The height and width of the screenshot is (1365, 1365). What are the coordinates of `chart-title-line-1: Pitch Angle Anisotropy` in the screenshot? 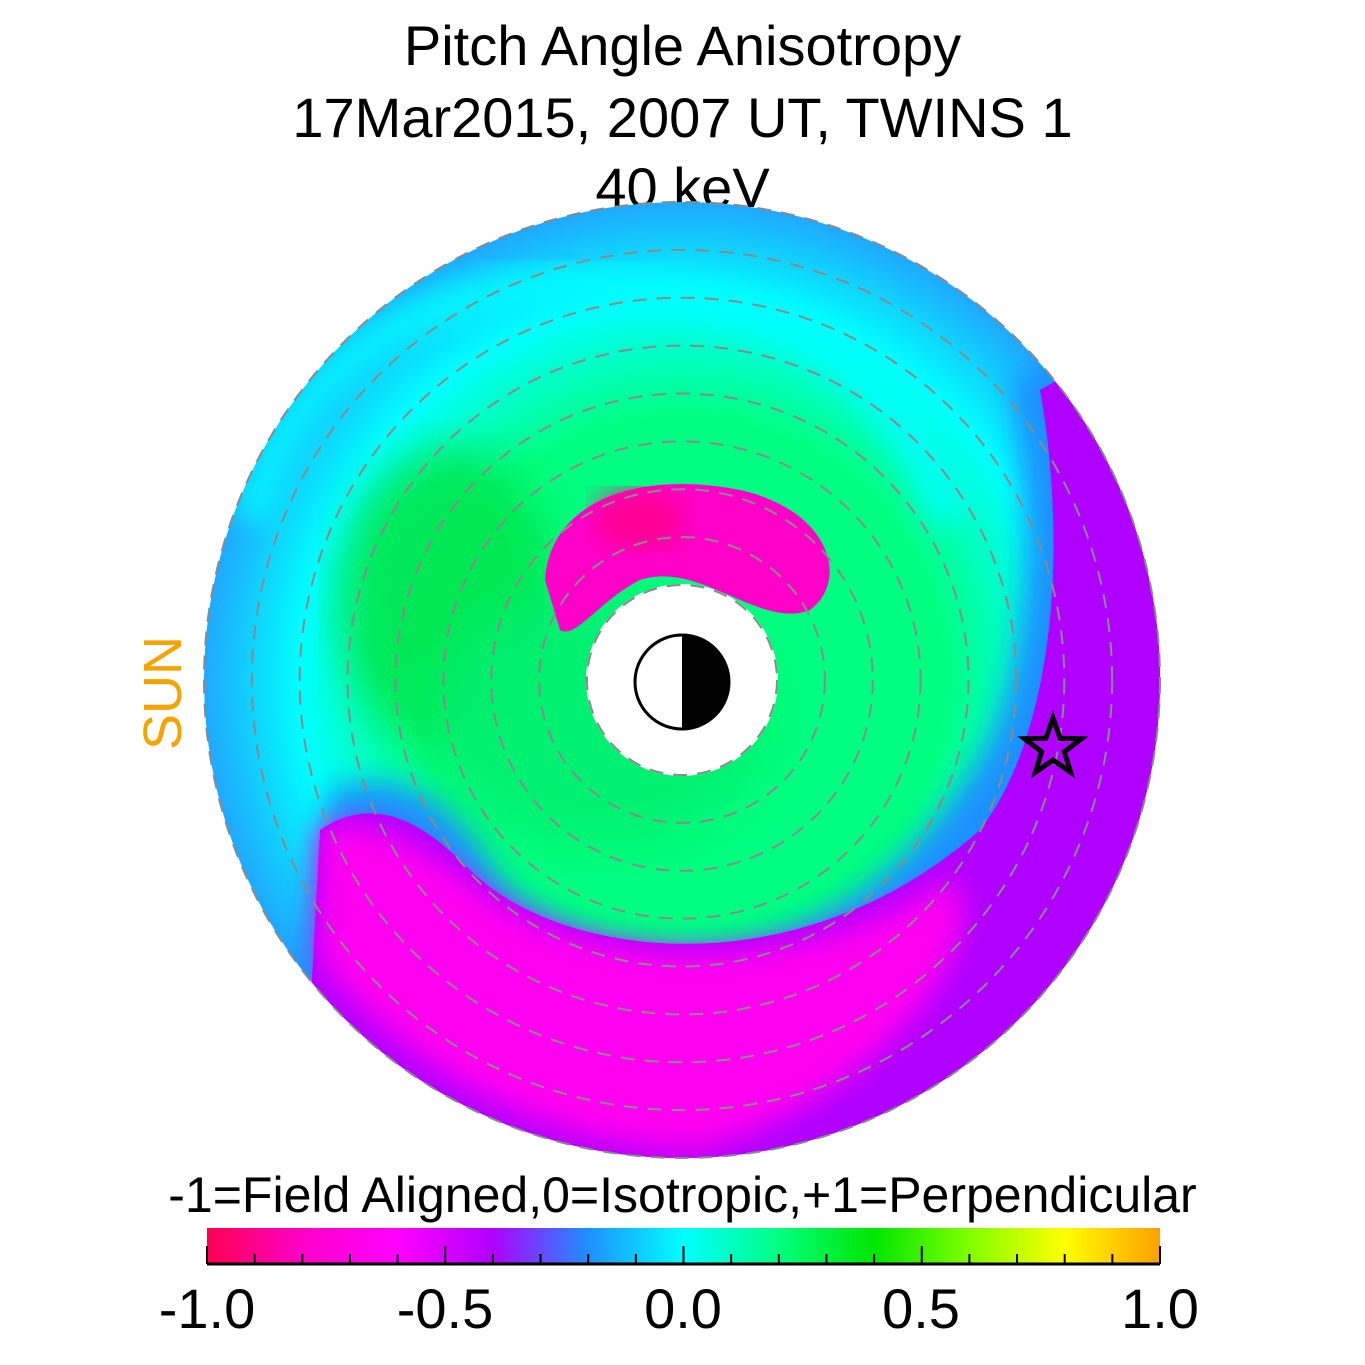 It's located at (682, 45).